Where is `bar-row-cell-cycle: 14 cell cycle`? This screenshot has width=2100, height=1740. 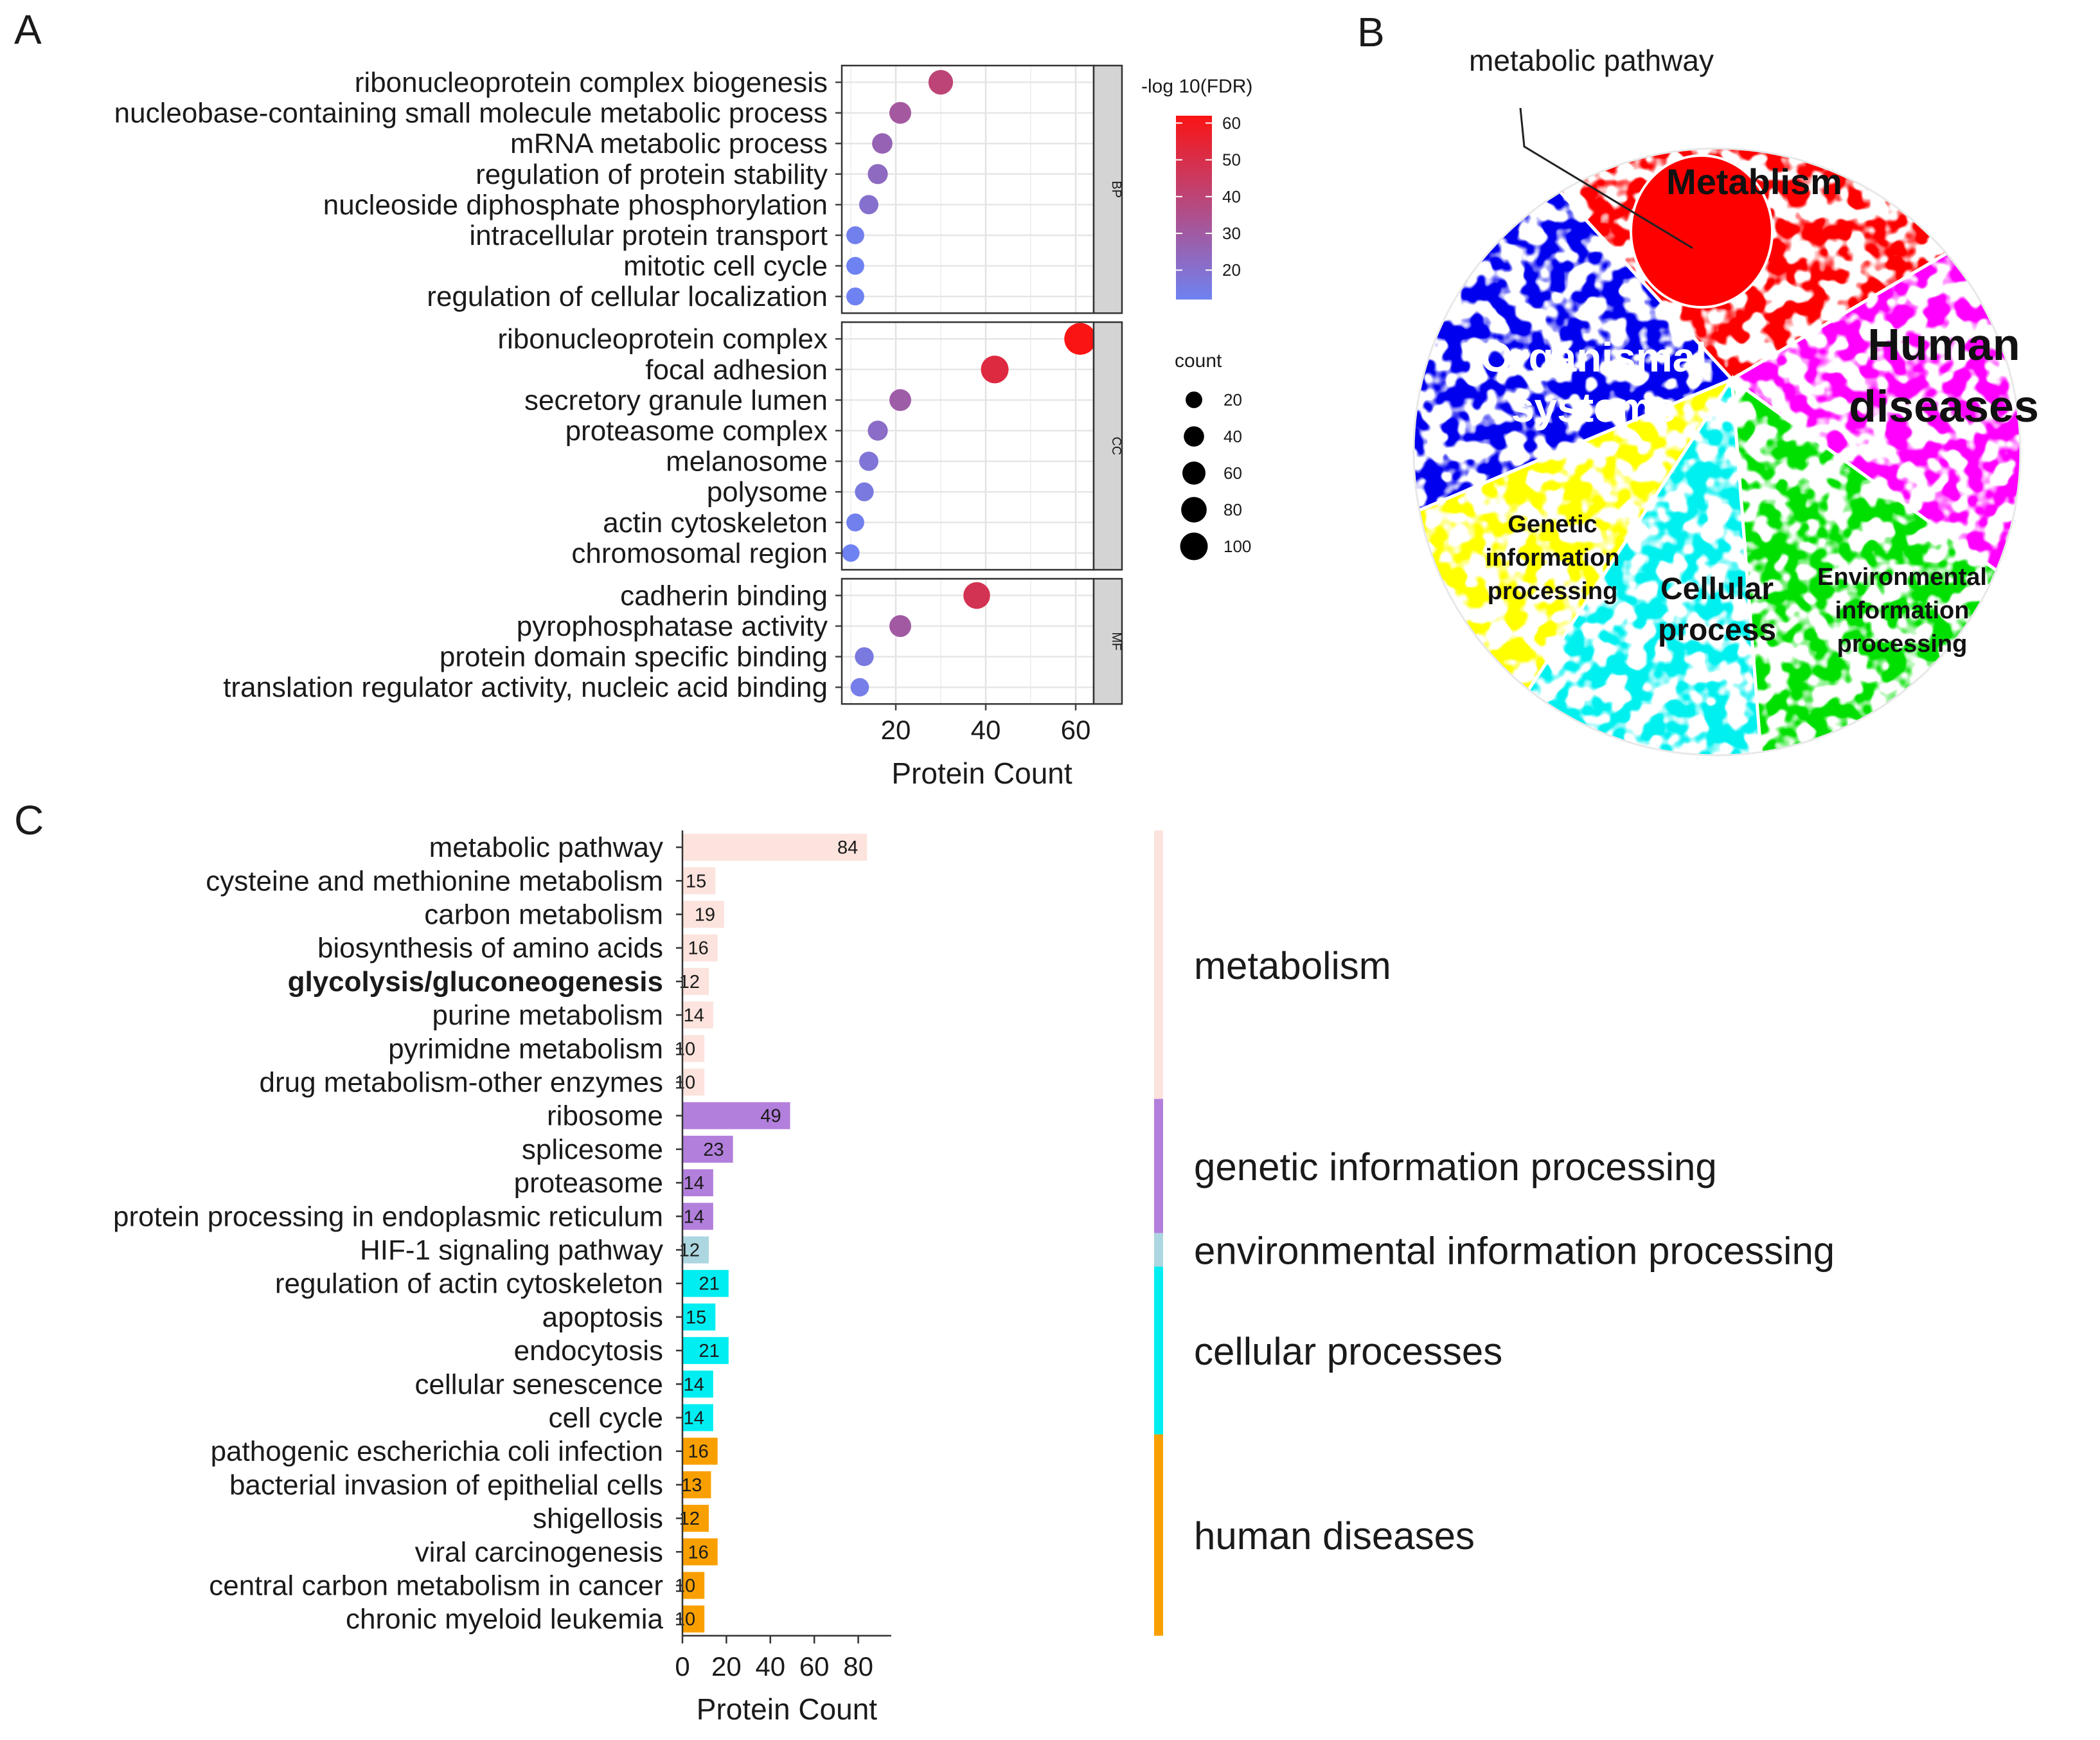 bar-row-cell-cycle: 14 cell cycle is located at coordinates (631, 1419).